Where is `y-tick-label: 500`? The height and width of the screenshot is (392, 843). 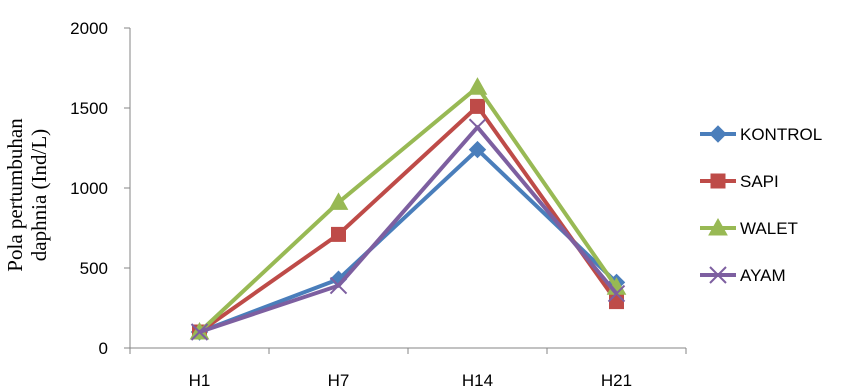
y-tick-label: 500 is located at coordinates (94, 268).